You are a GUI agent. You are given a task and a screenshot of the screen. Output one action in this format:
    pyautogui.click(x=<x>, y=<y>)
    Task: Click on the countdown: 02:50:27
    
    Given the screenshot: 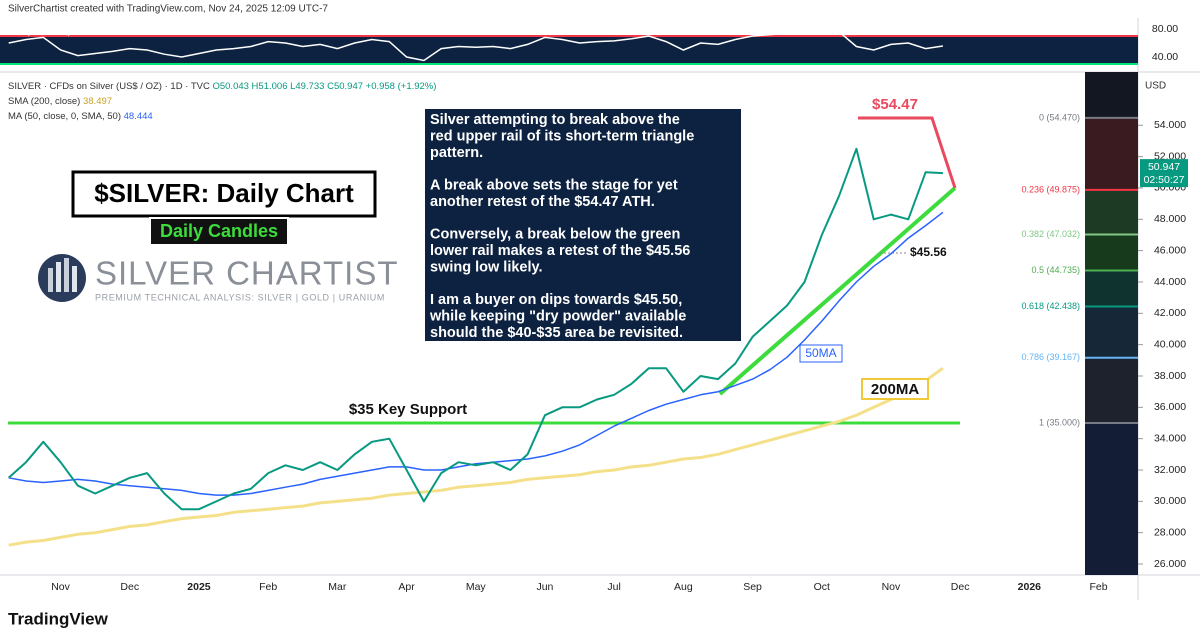 What is the action you would take?
    pyautogui.click(x=1164, y=180)
    